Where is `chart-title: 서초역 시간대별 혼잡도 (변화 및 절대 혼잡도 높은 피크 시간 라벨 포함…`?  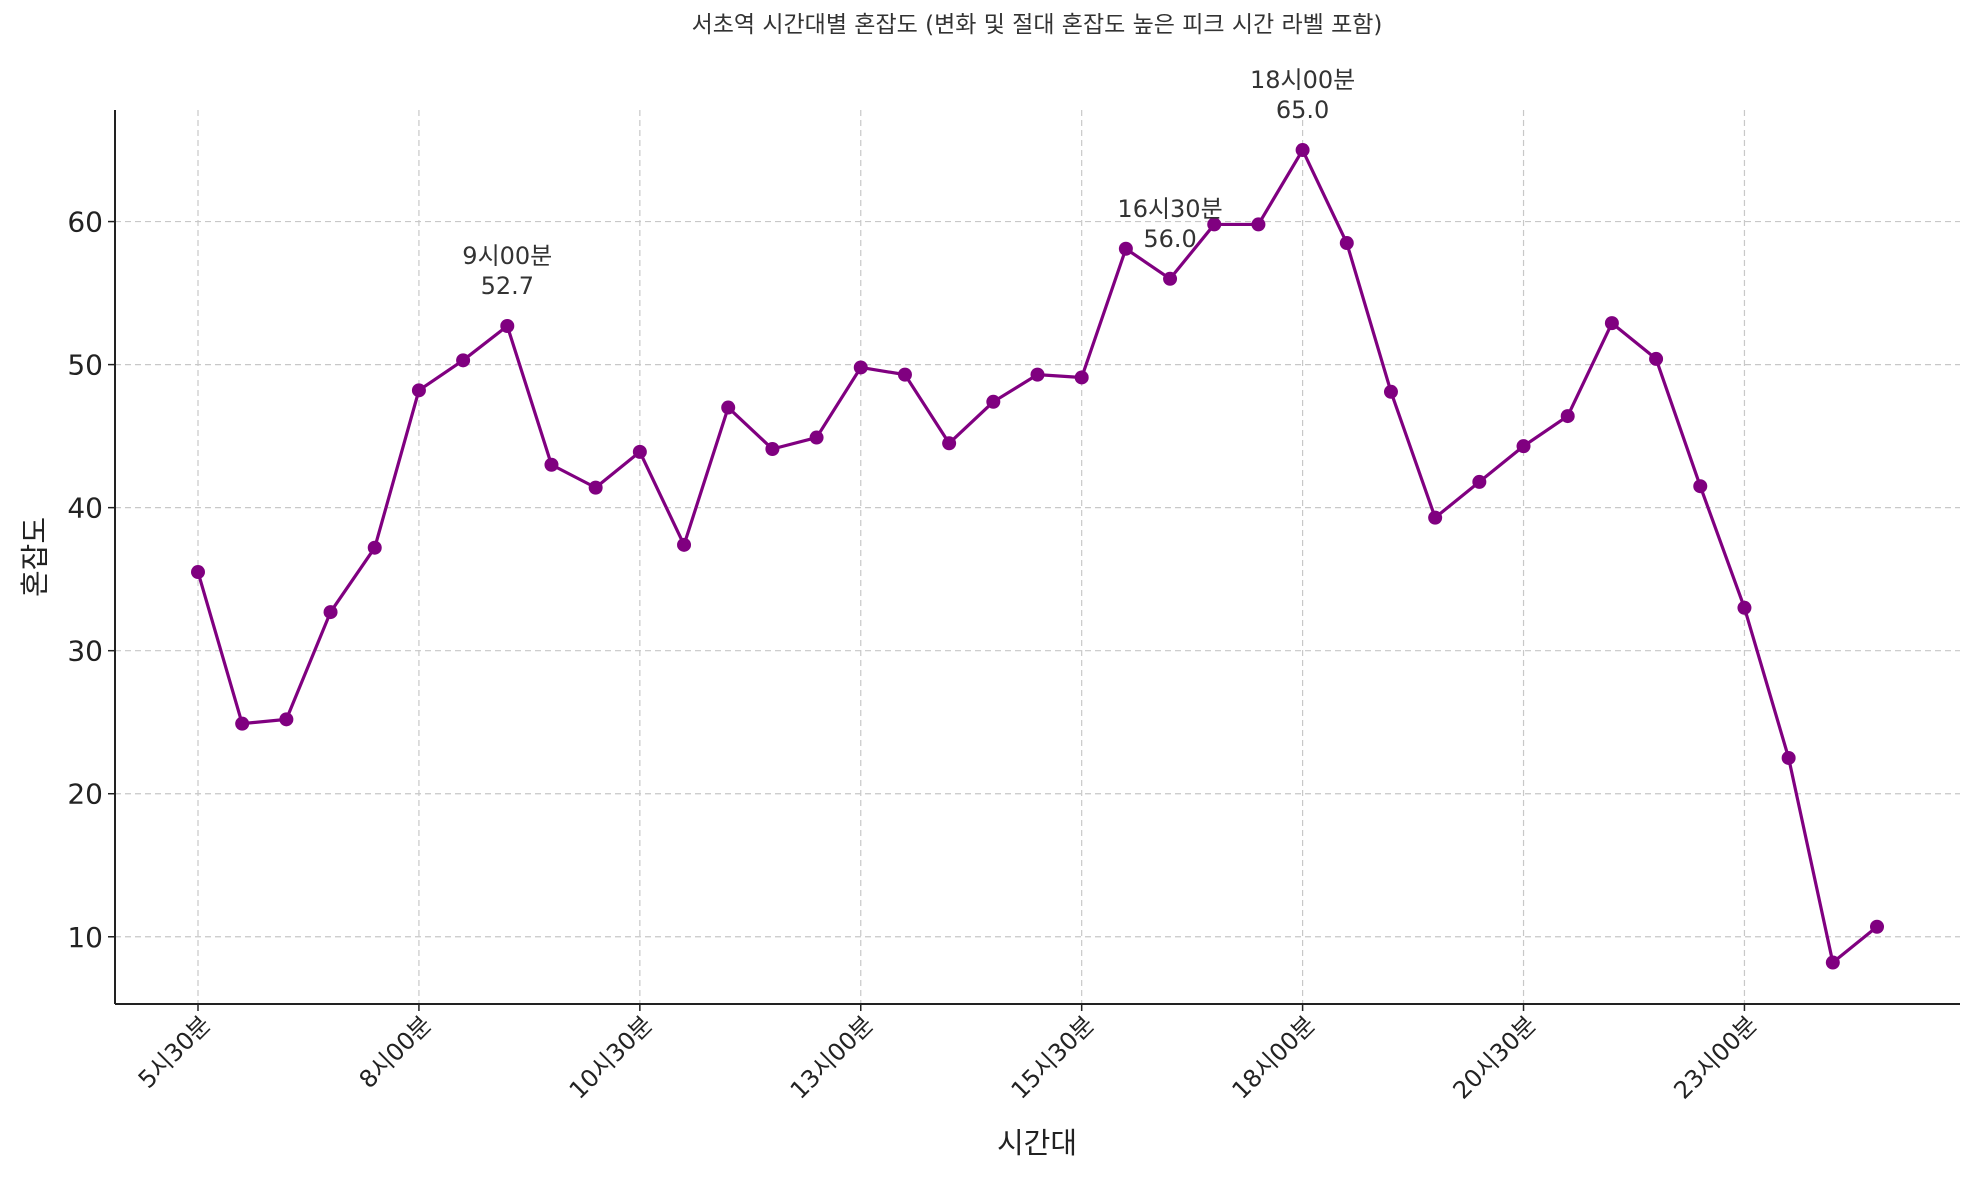
chart-title: 서초역 시간대별 혼잡도 (변화 및 절대 혼잡도 높은 피크 시간 라벨 포함… is located at coordinates (1037, 25).